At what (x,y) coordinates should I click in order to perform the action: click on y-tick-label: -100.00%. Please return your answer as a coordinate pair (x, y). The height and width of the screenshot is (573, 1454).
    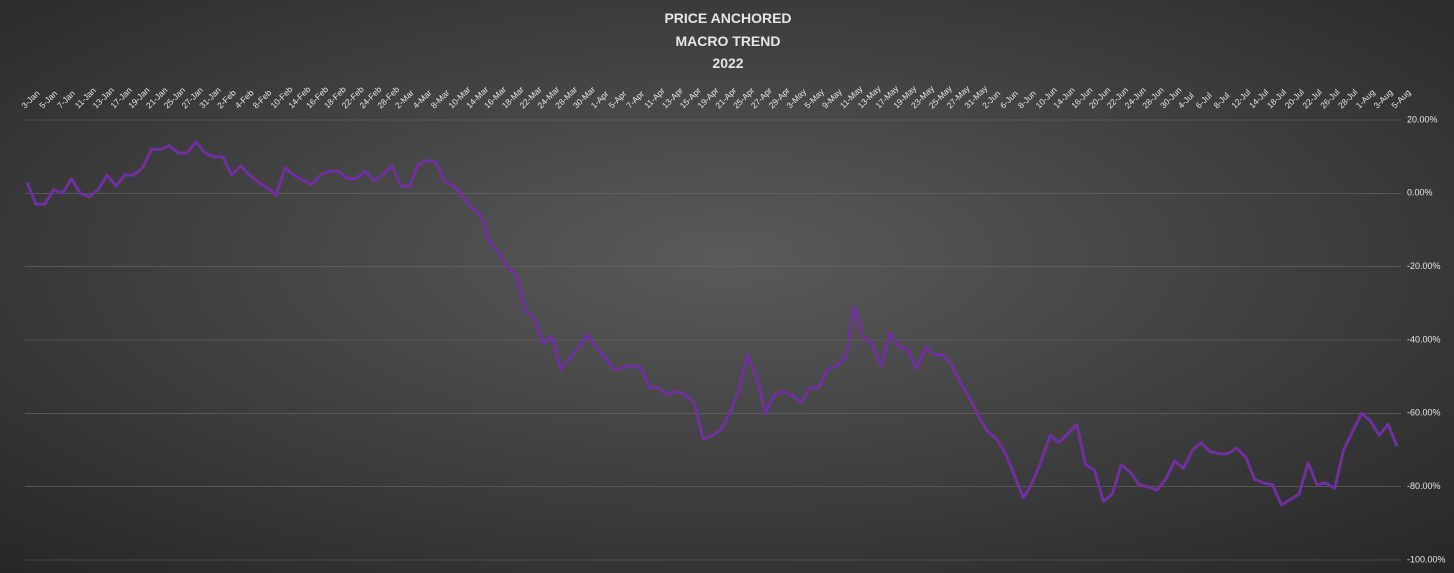
    Looking at the image, I should click on (1426, 559).